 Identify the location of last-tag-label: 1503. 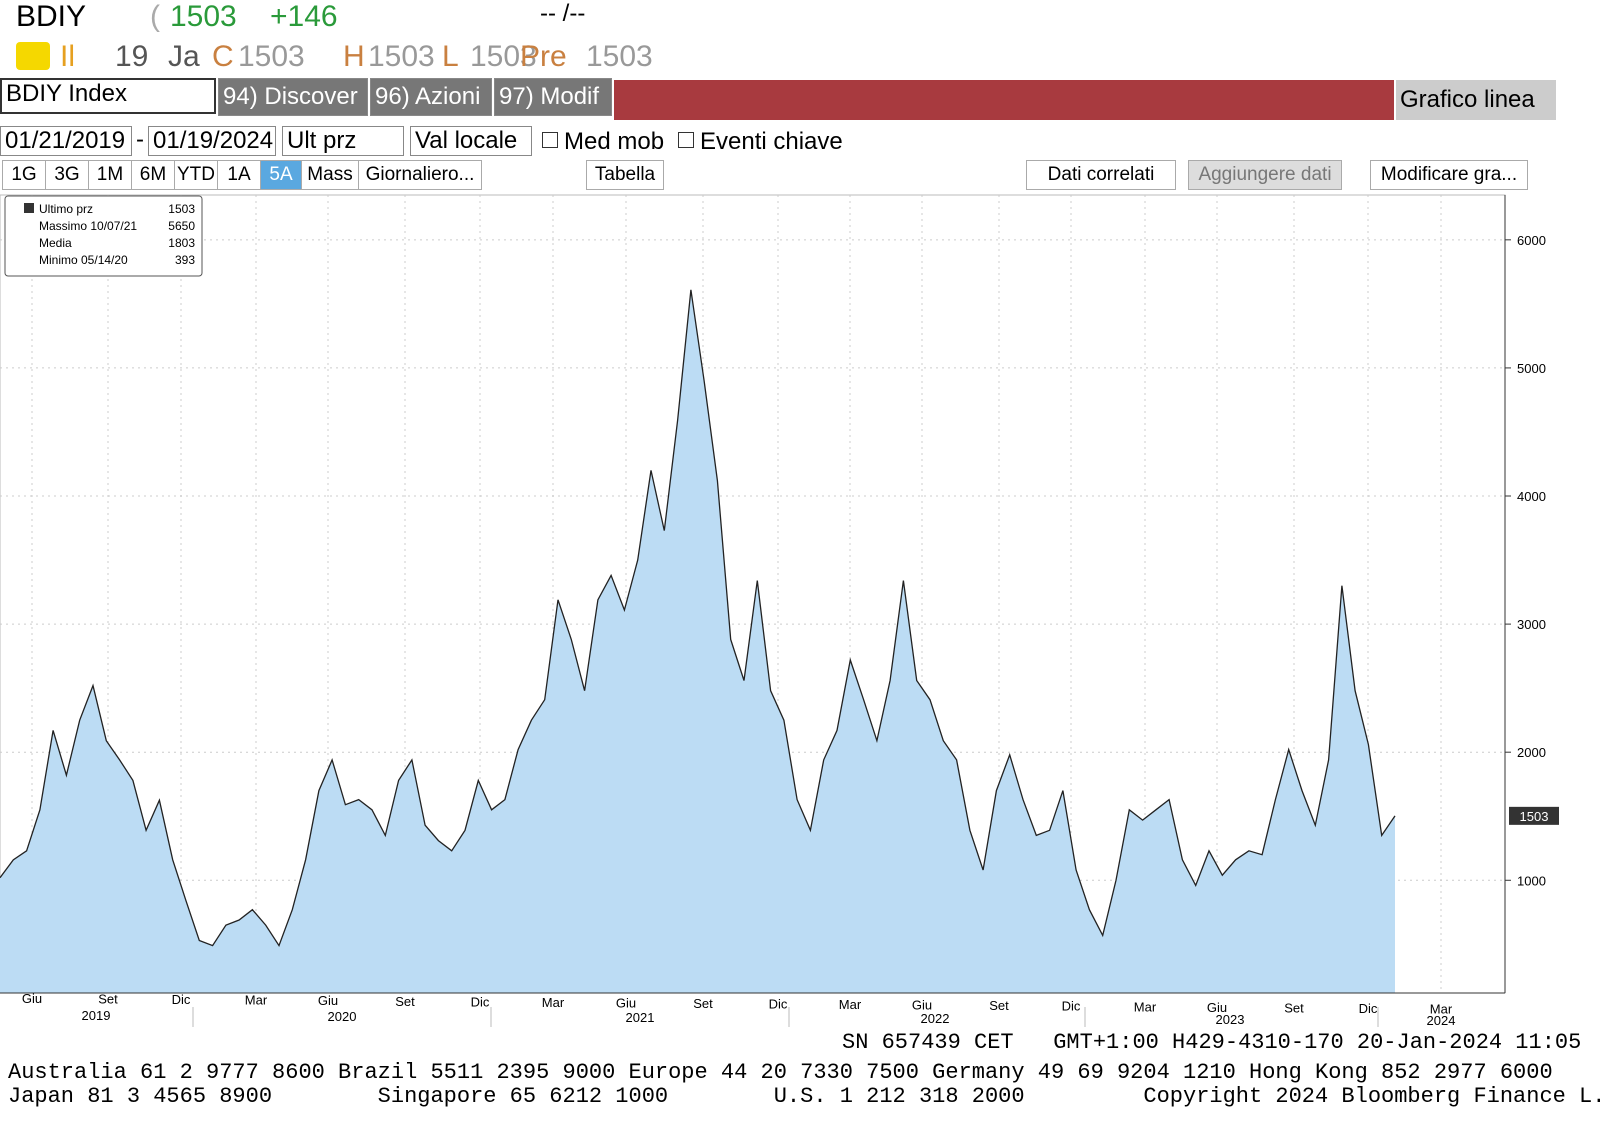
(1534, 816).